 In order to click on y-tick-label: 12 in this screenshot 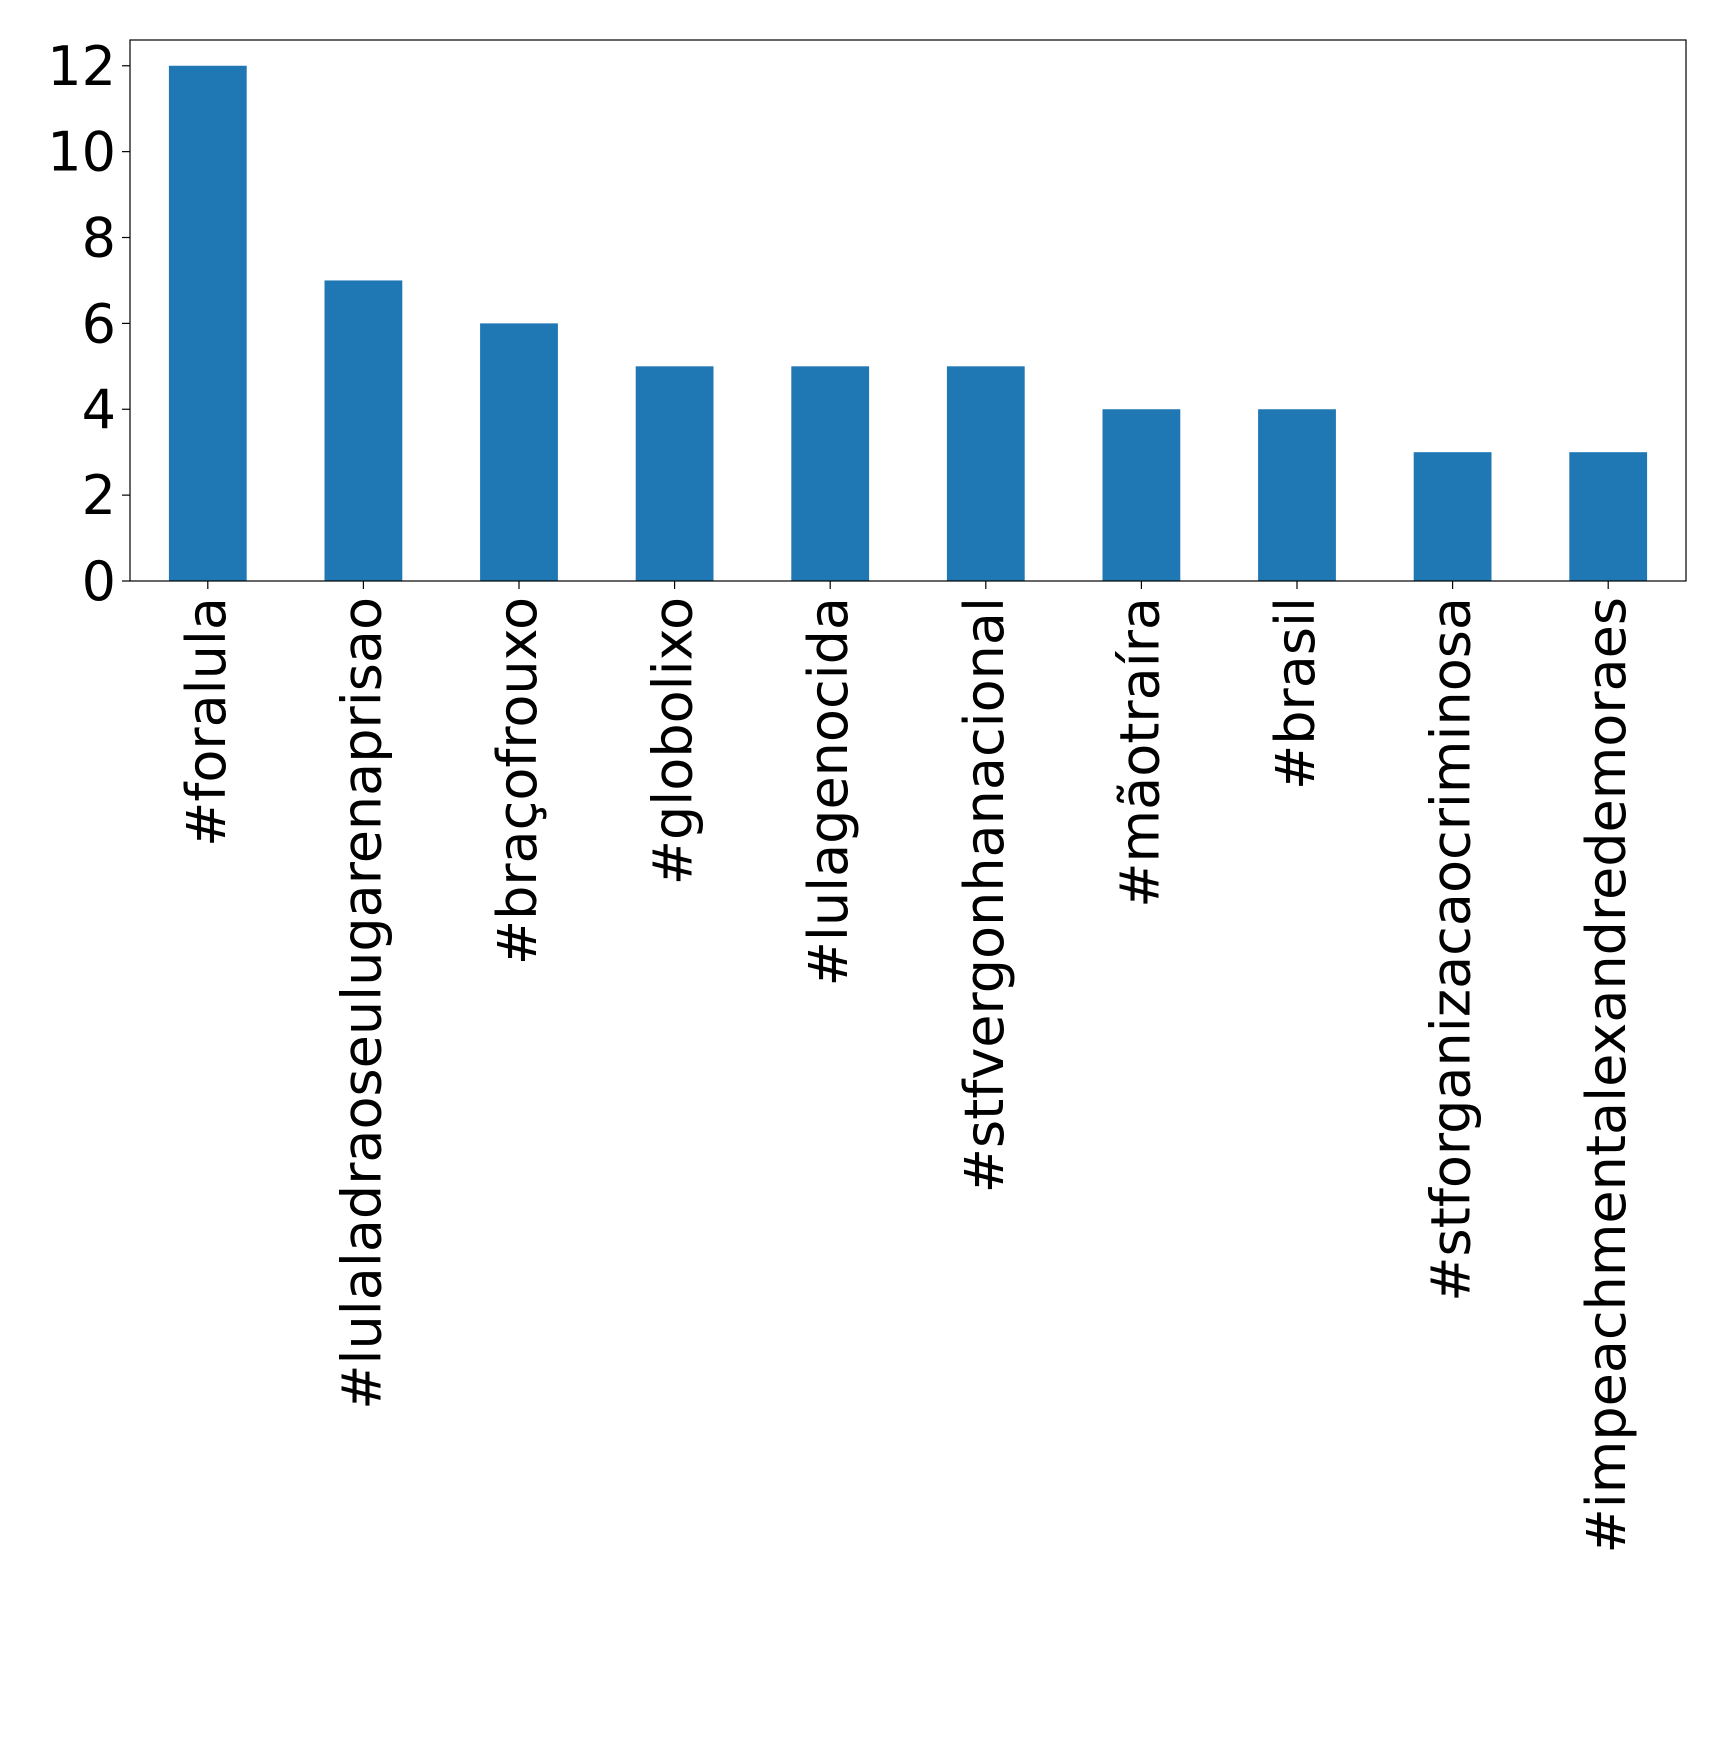, I will do `click(81, 66)`.